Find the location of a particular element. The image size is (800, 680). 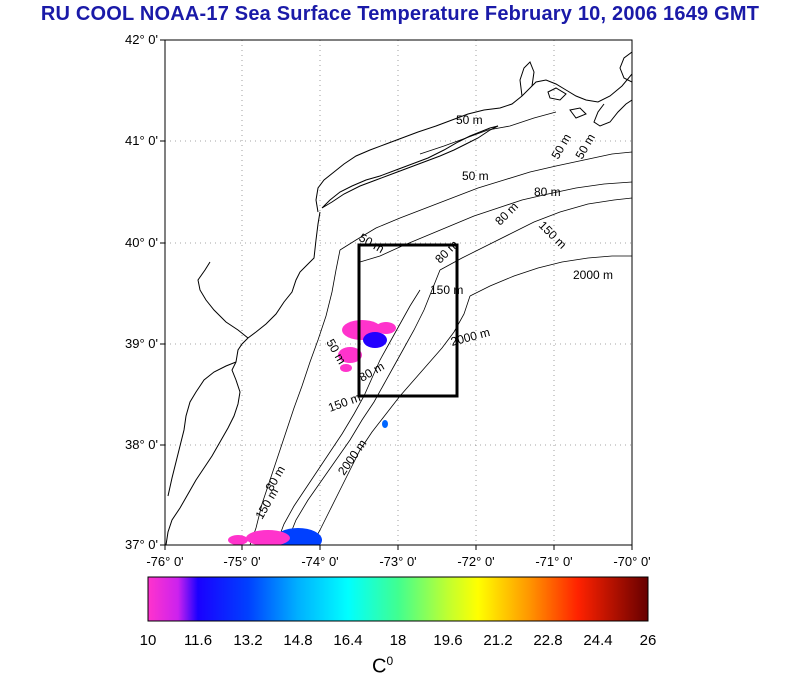

coastline-ny-ct is located at coordinates (473, 143).